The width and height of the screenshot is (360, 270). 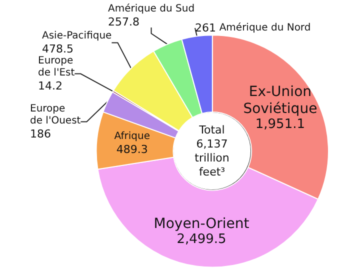 I want to click on data-label: 261, so click(x=205, y=28).